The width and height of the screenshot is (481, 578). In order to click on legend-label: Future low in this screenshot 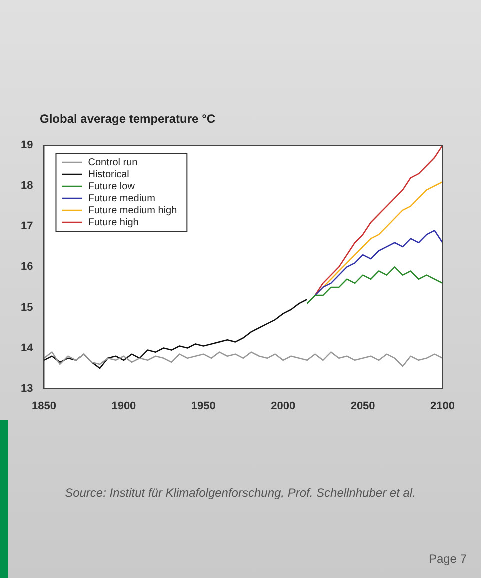, I will do `click(112, 186)`.